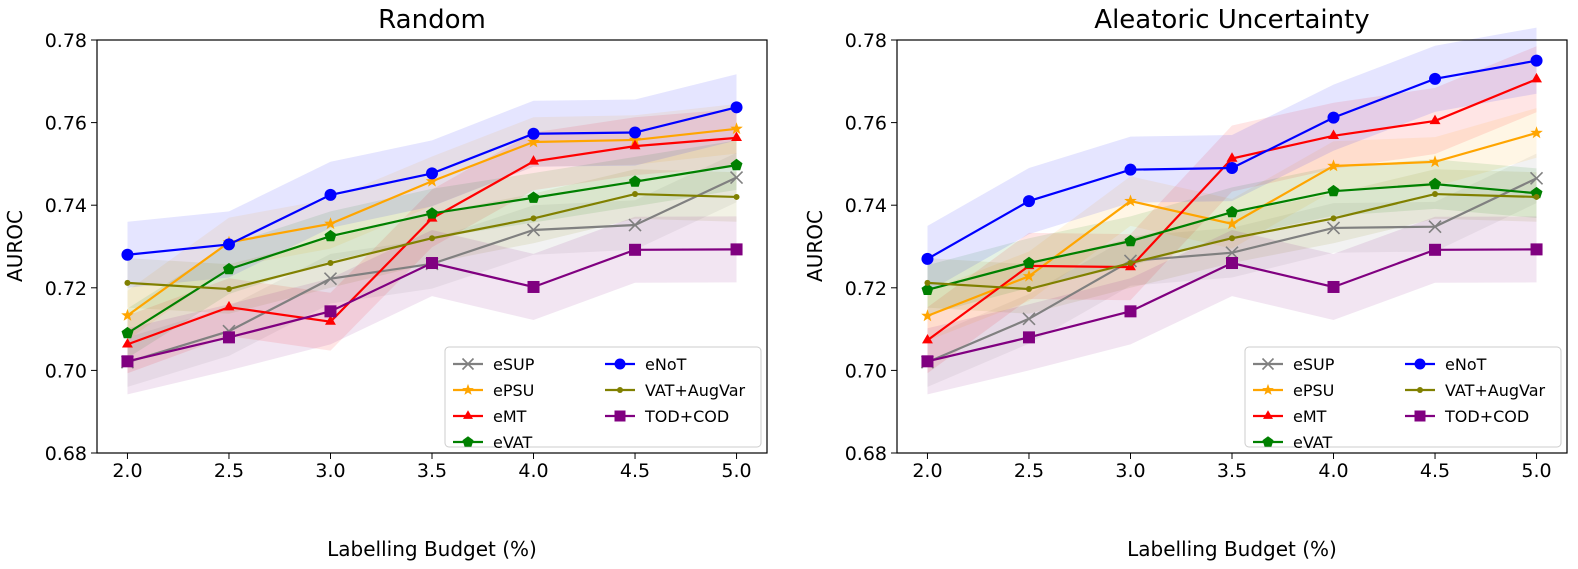  I want to click on legend-label: eVAT, so click(512, 442).